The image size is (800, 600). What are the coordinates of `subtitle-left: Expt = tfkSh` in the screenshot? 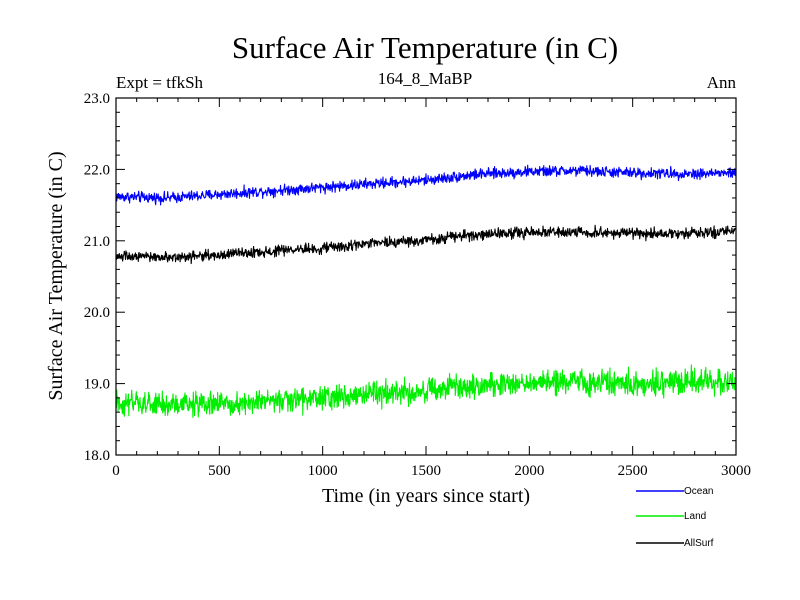 It's located at (160, 82).